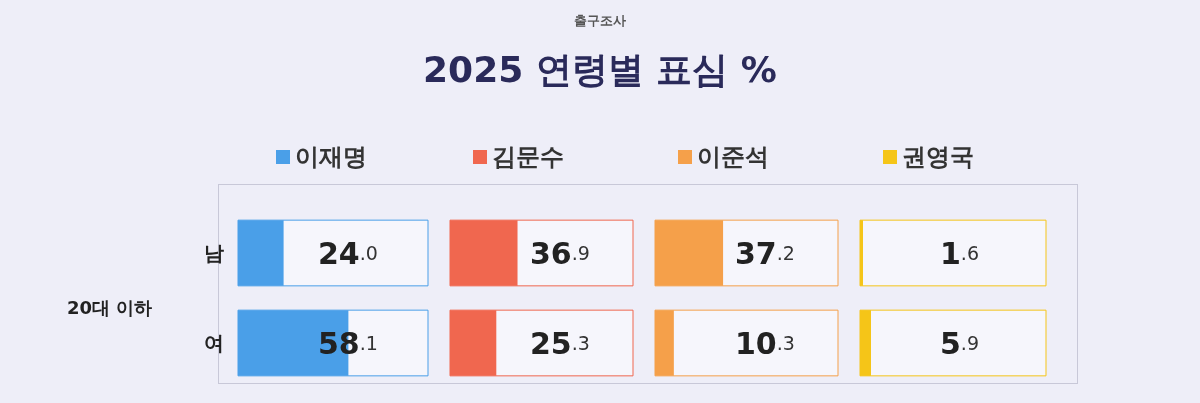 The height and width of the screenshot is (403, 1200). What do you see at coordinates (600, 69) in the screenshot?
I see `text: 2025 연령별 표심 %` at bounding box center [600, 69].